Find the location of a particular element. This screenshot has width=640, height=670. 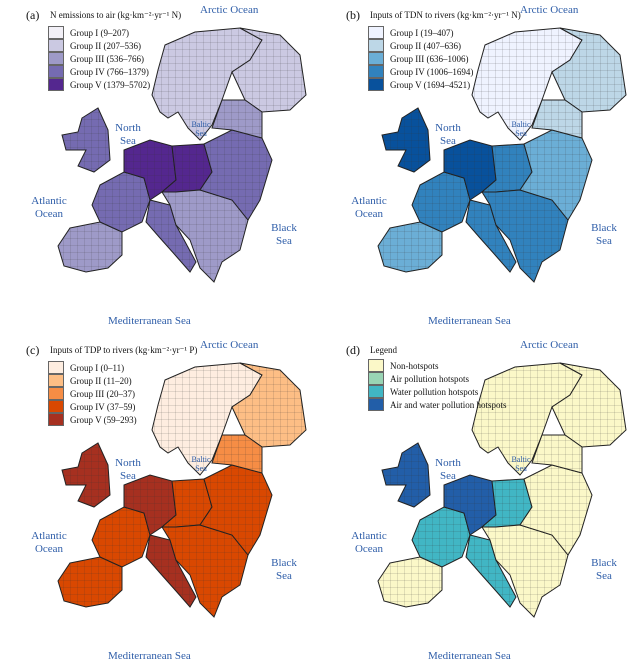

legend-item: Group IV (766–1379) is located at coordinates (99, 71).